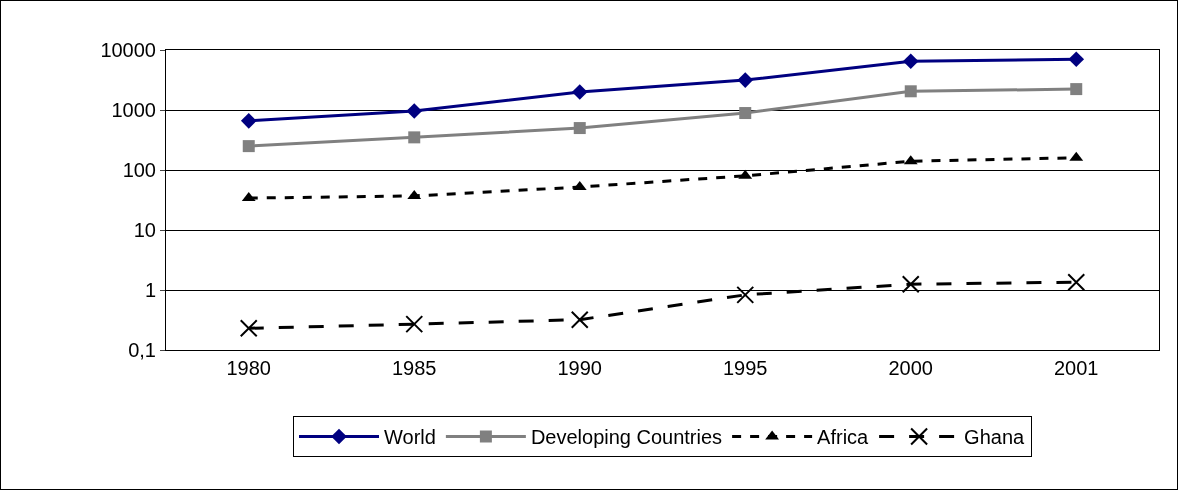 Image resolution: width=1178 pixels, height=490 pixels. Describe the element at coordinates (139, 170) in the screenshot. I see `y-tick-label: 100` at that location.